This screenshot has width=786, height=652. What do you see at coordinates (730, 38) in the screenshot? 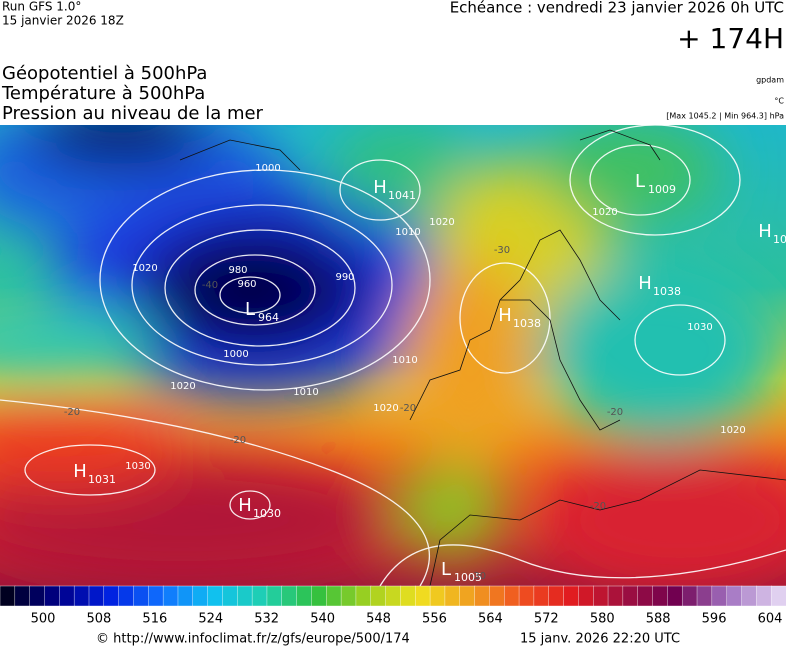
I see `lead-time: + 174H` at bounding box center [730, 38].